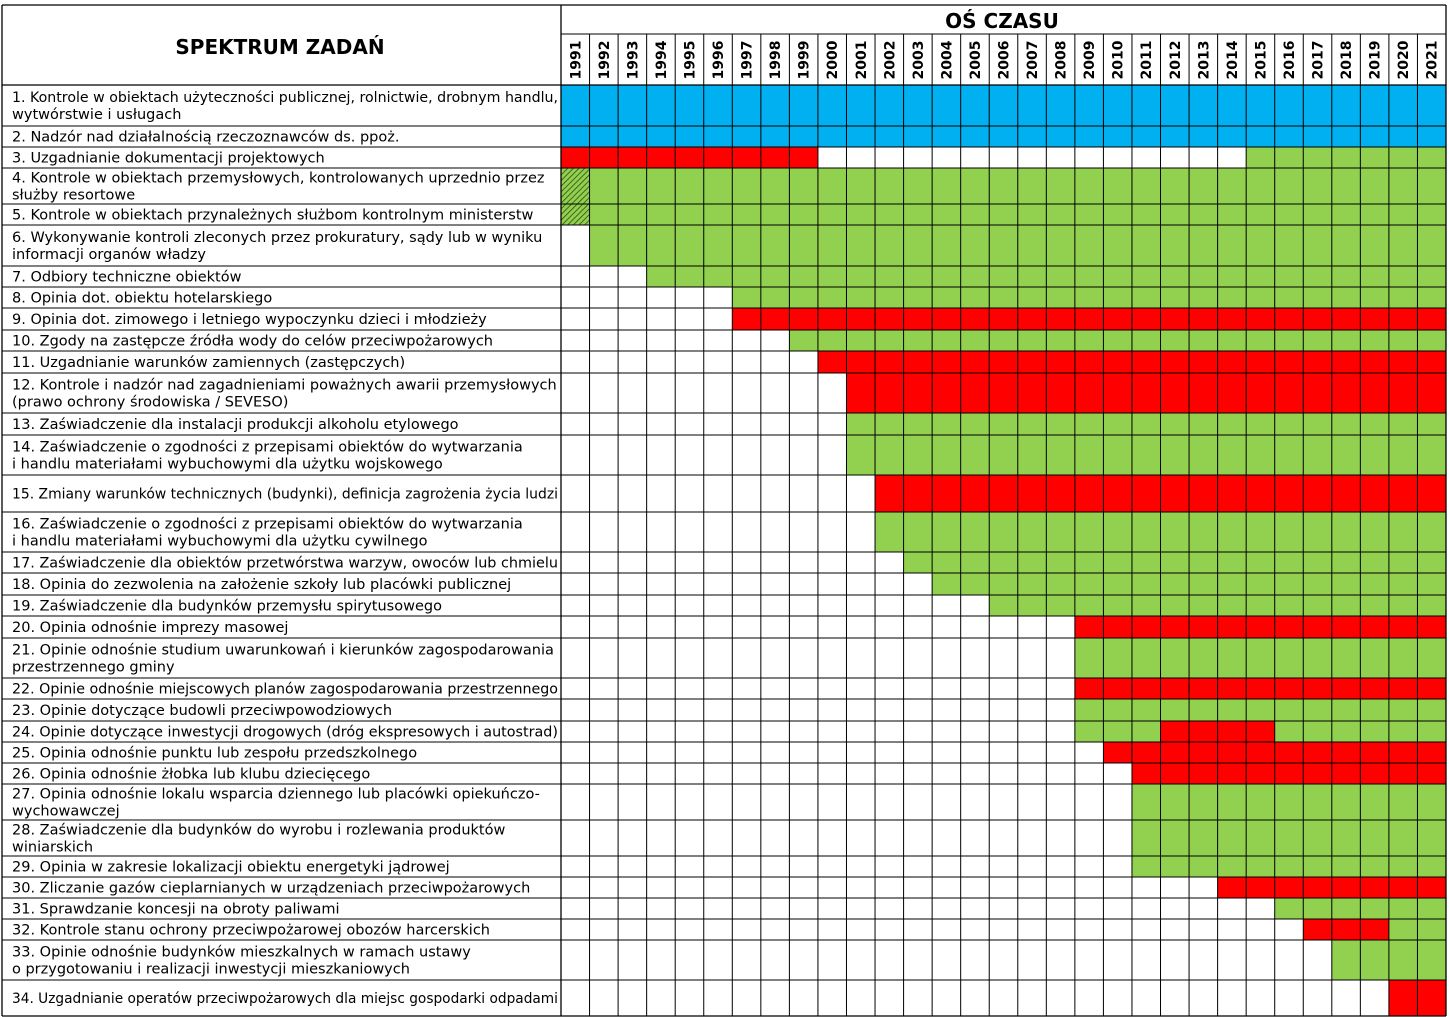  Describe the element at coordinates (832, 340) in the screenshot. I see `timeline-cell-10-2000` at that location.